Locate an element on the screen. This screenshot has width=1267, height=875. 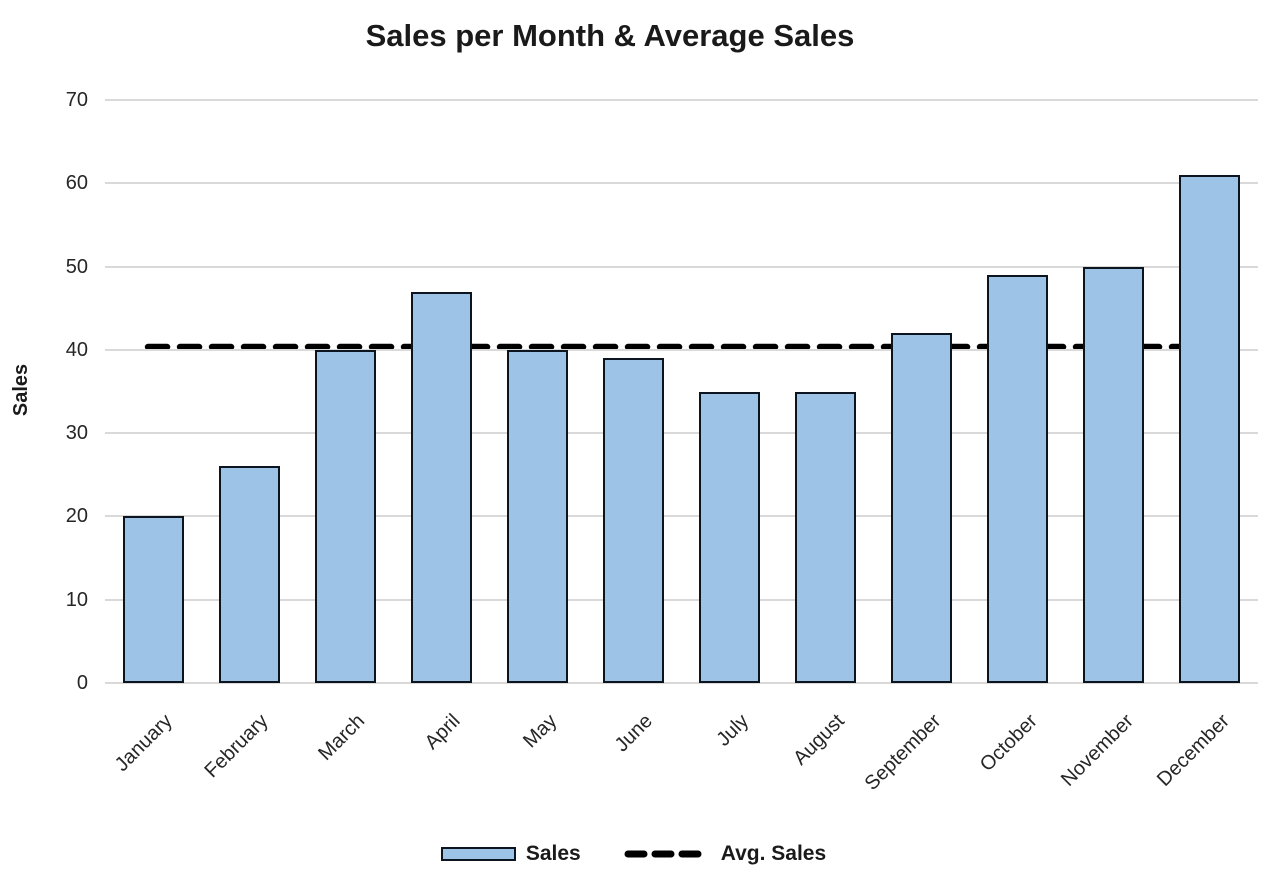
bar-may is located at coordinates (537, 516).